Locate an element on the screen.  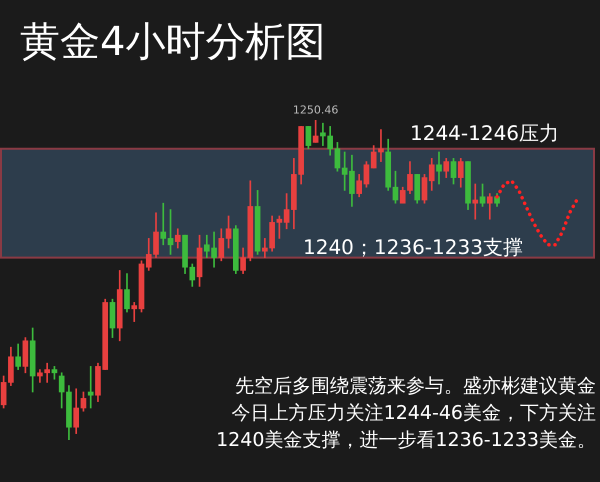
annotation: 今日上方压力关注1244-46美金，下方关注 is located at coordinates (414, 413).